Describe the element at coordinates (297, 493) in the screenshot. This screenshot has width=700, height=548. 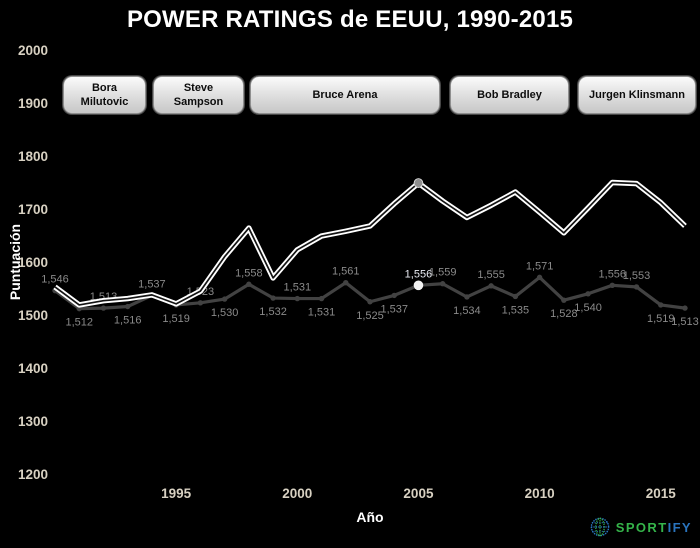
I see `x-tick-label: 2000` at that location.